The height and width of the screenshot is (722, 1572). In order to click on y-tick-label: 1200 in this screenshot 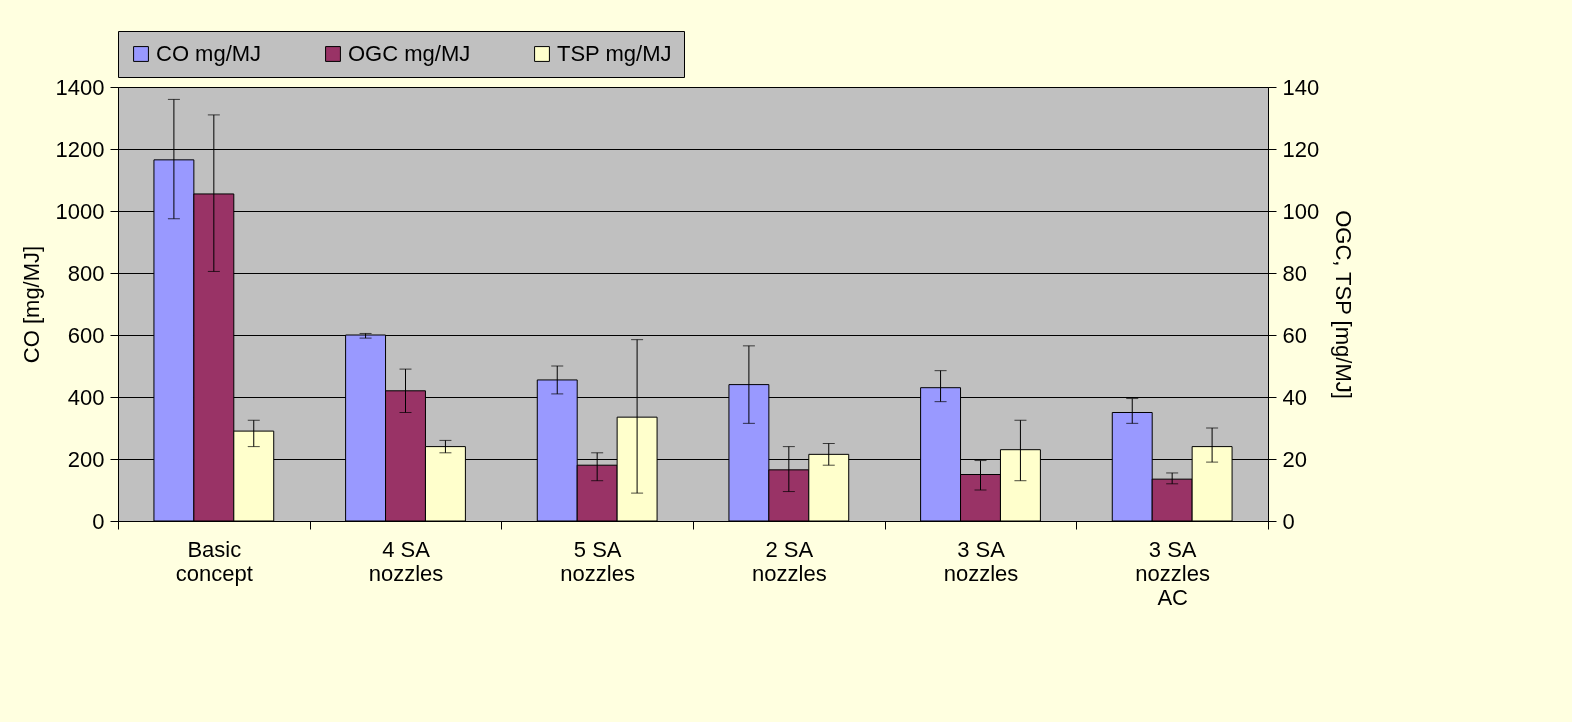, I will do `click(80, 149)`.